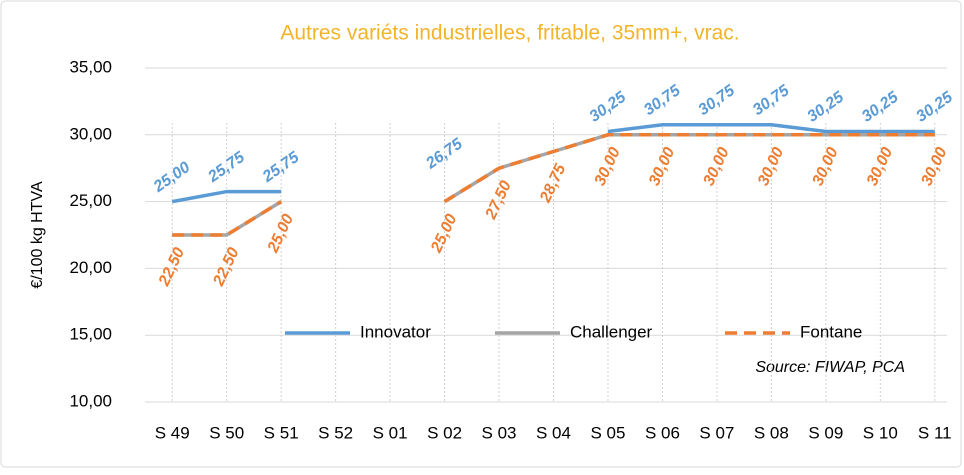  Describe the element at coordinates (281, 432) in the screenshot. I see `x-tick-label: S 51` at that location.